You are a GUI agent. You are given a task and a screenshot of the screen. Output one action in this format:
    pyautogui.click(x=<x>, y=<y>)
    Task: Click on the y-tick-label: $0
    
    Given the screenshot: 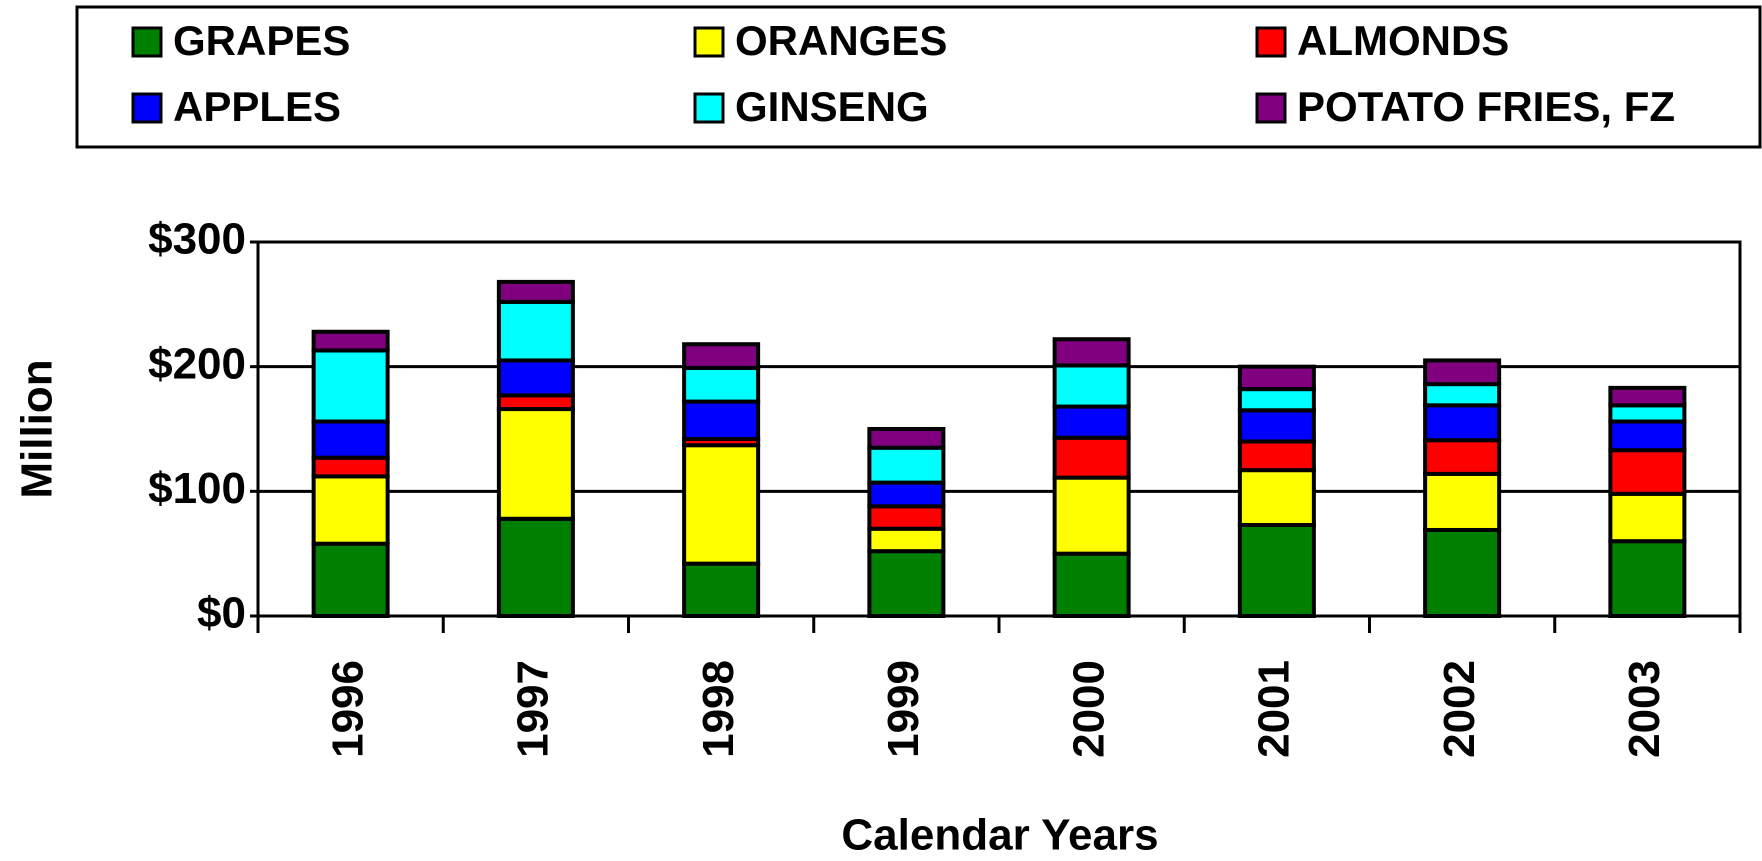 What is the action you would take?
    pyautogui.click(x=221, y=613)
    